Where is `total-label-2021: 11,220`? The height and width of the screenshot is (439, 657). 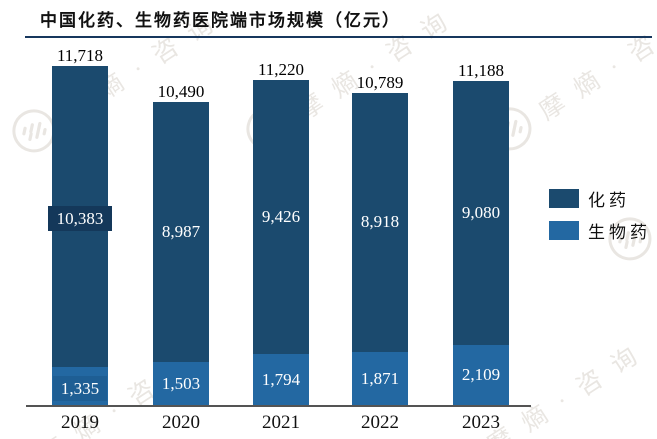 total-label-2021: 11,220 is located at coordinates (281, 69).